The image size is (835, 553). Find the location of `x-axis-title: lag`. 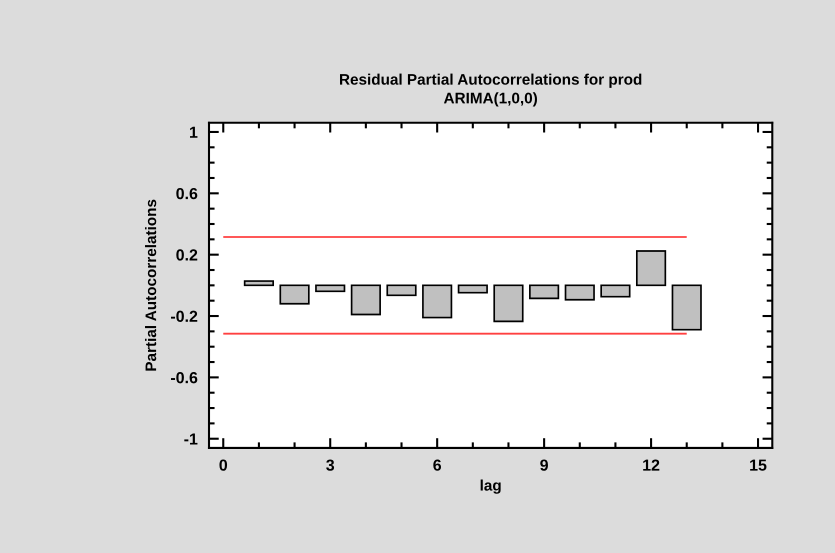

x-axis-title: lag is located at coordinates (490, 486).